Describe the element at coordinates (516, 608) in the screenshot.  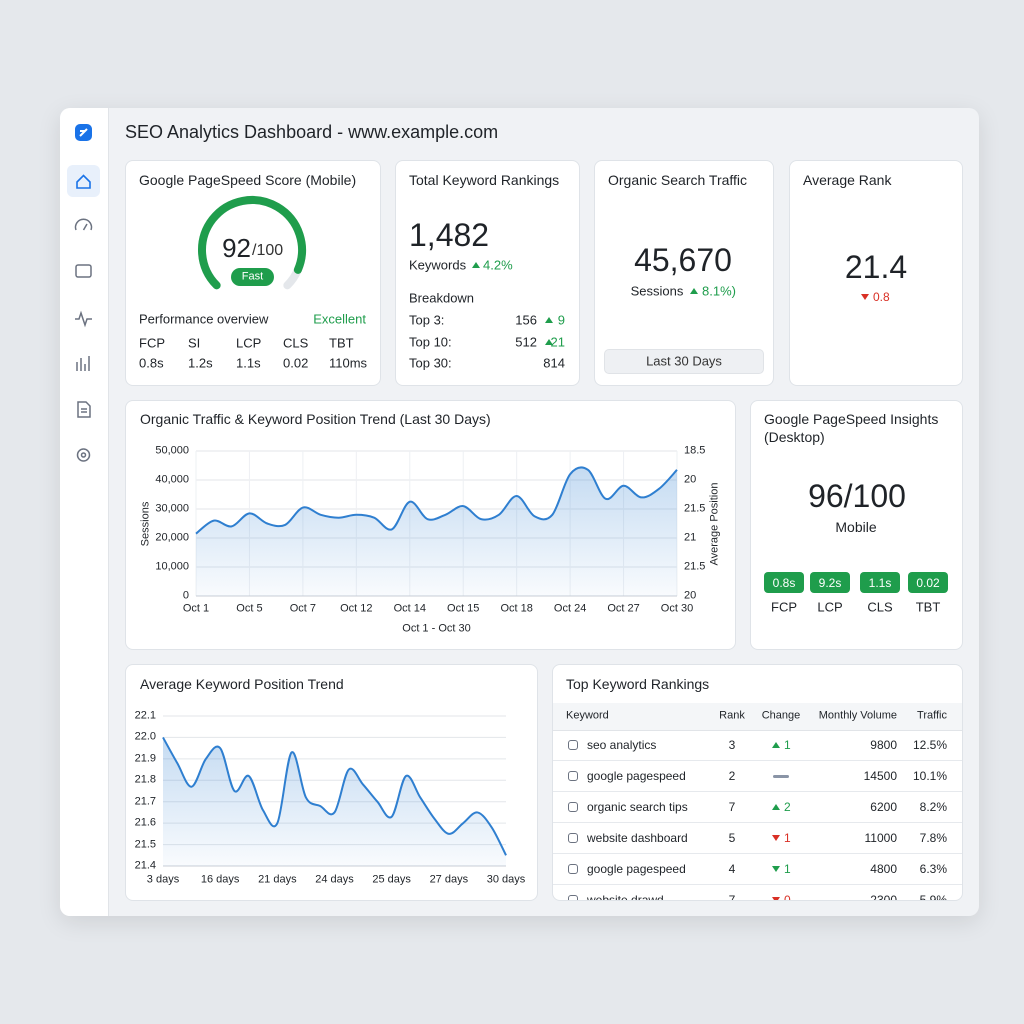
I see `x-tick-label: Oct 18` at that location.